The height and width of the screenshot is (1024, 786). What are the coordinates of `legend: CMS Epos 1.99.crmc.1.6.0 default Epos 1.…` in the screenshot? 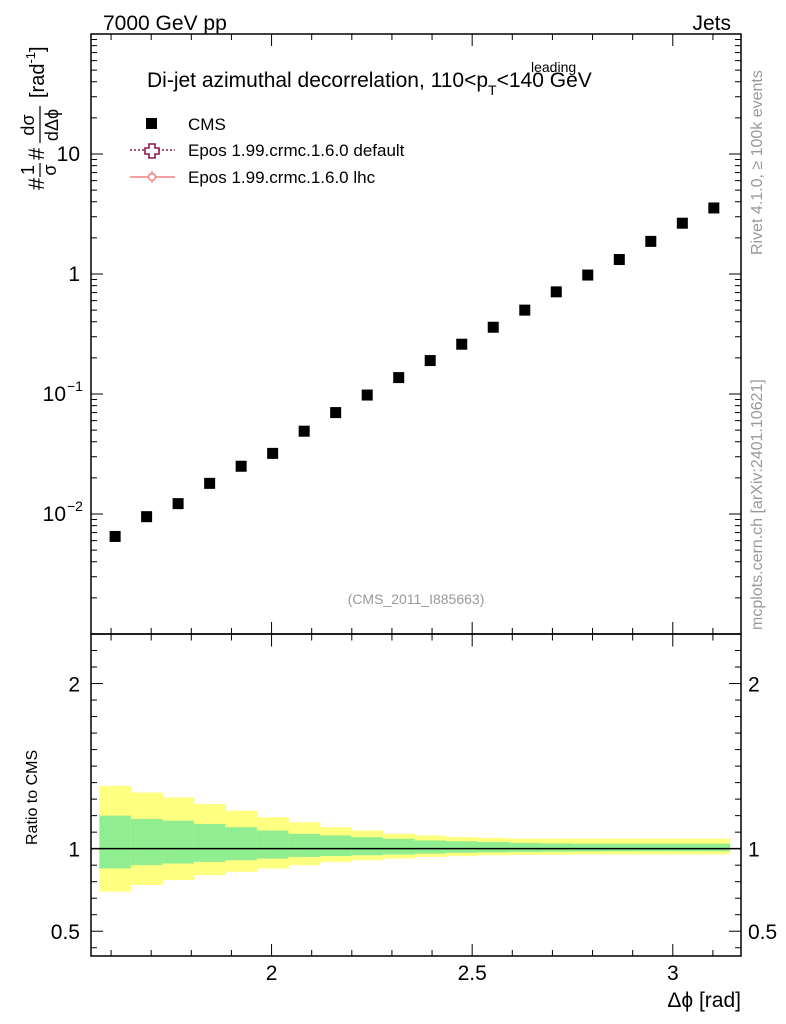 It's located at (267, 151).